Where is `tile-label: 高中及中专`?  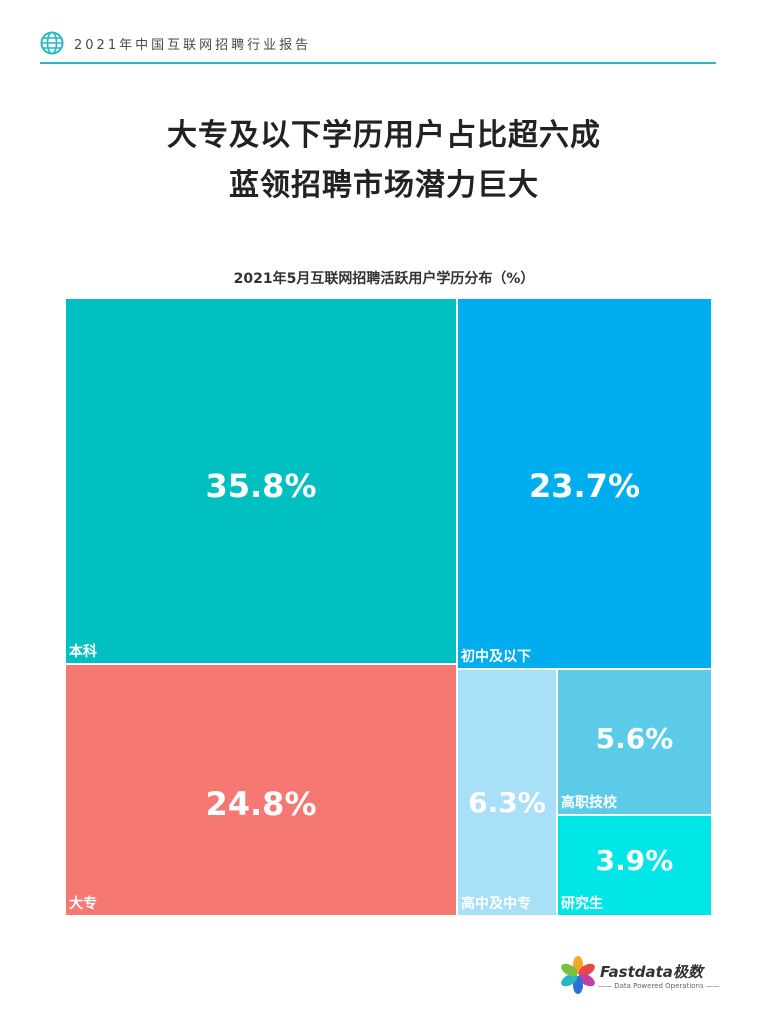
tile-label: 高中及中专 is located at coordinates (496, 904).